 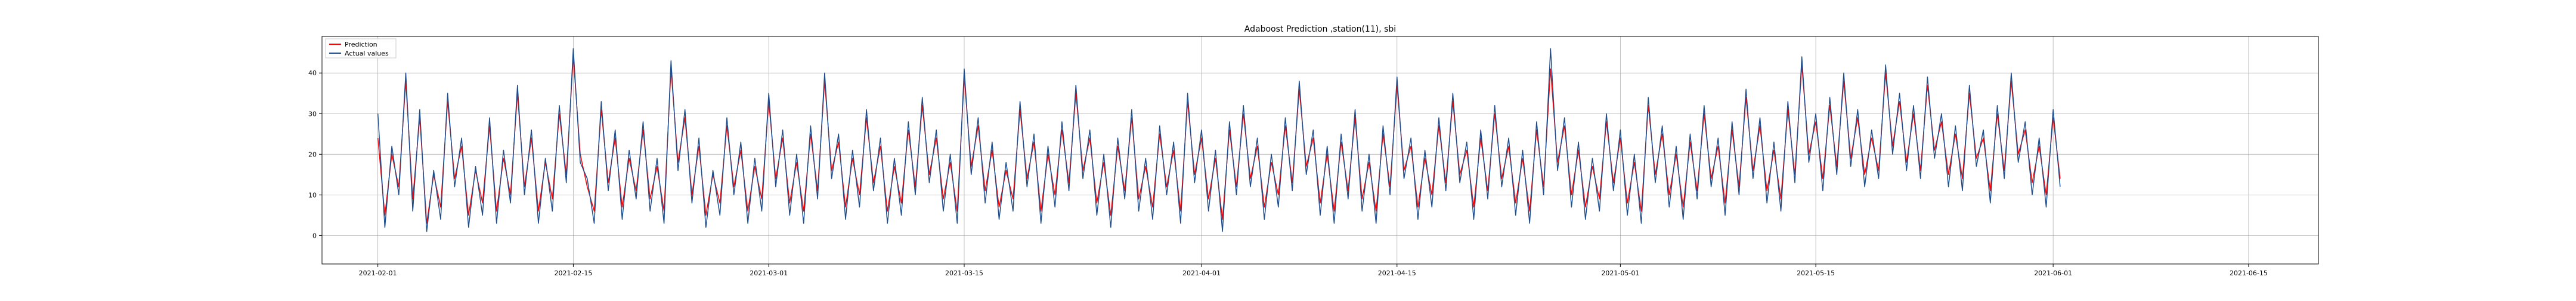 I want to click on x-tick-label: 2021-03-15, so click(x=964, y=273).